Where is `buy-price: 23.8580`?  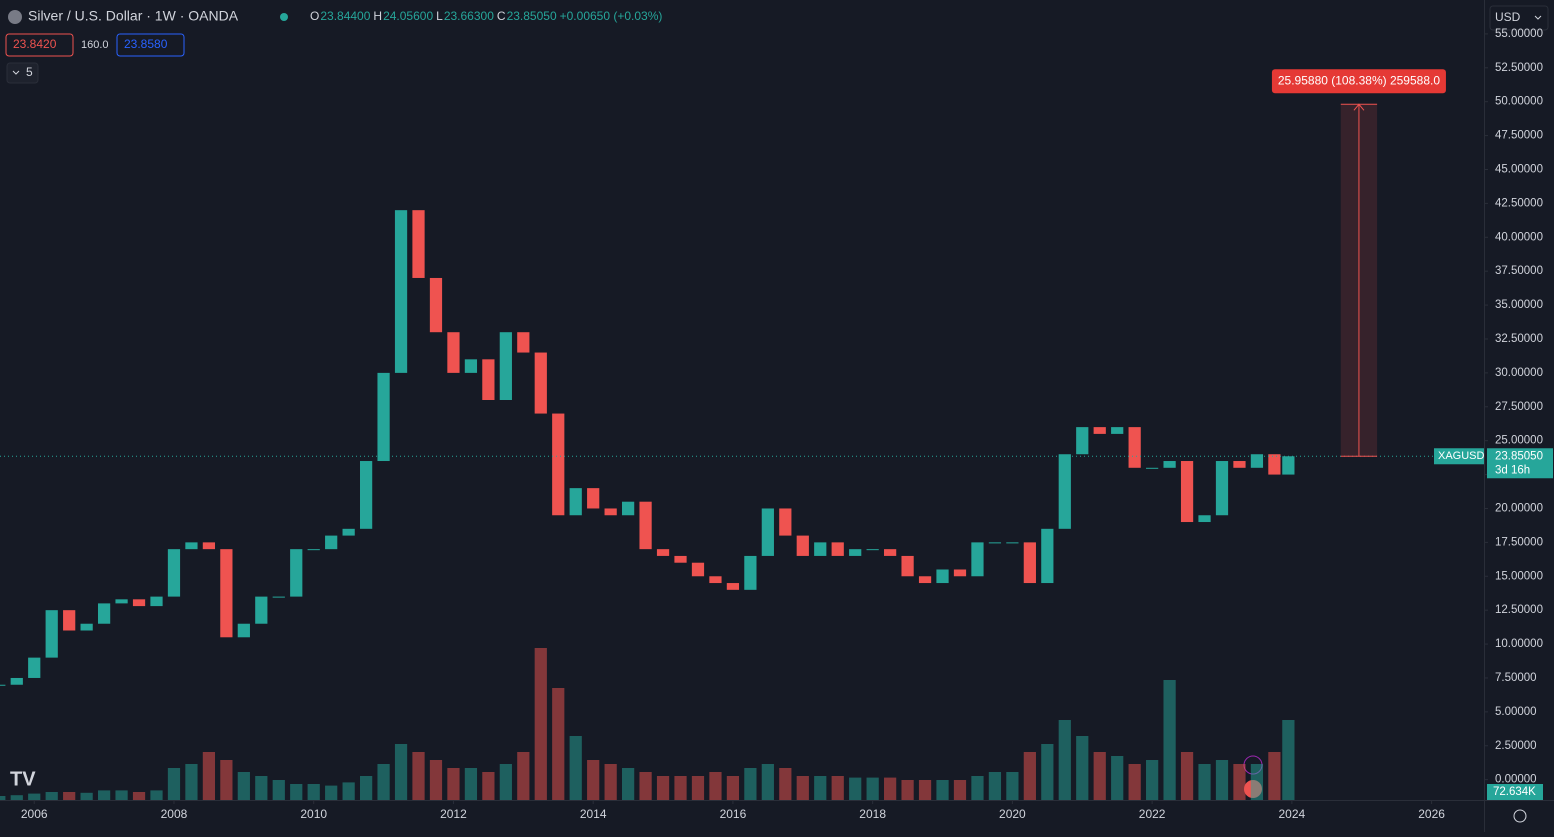
buy-price: 23.8580 is located at coordinates (146, 44).